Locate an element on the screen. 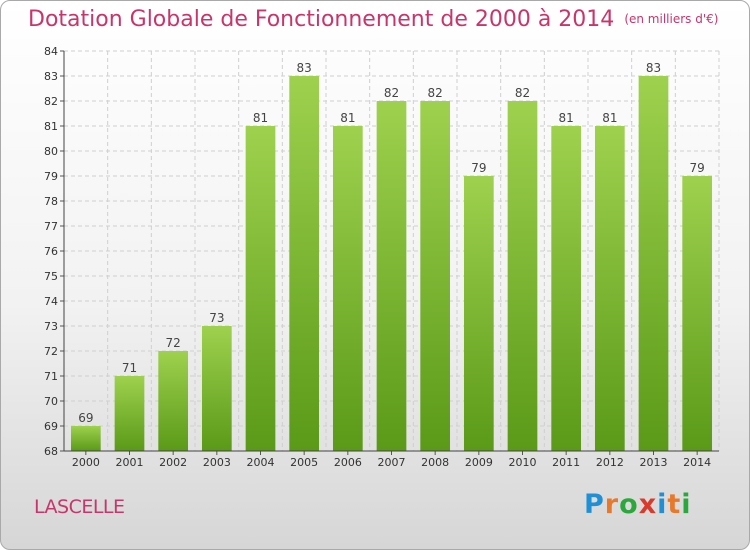 This screenshot has width=750, height=550. chart-title-unit: (en milliers d'€) is located at coordinates (671, 19).